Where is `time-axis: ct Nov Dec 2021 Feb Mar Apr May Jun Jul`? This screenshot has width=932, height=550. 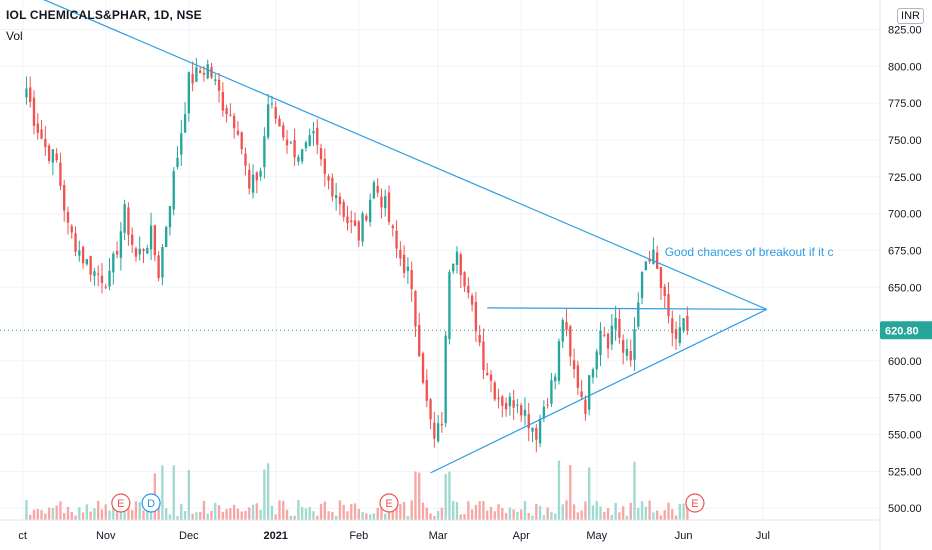
time-axis: ct Nov Dec 2021 Feb Mar Apr May Jun Jul is located at coordinates (440, 530).